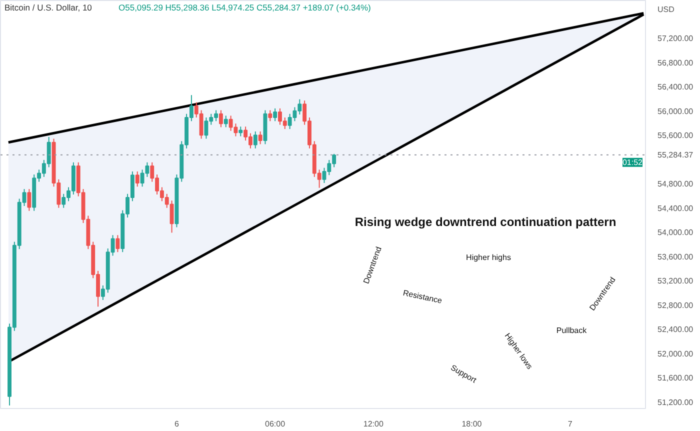  What do you see at coordinates (633, 162) in the screenshot?
I see `annotation: 01:52` at bounding box center [633, 162].